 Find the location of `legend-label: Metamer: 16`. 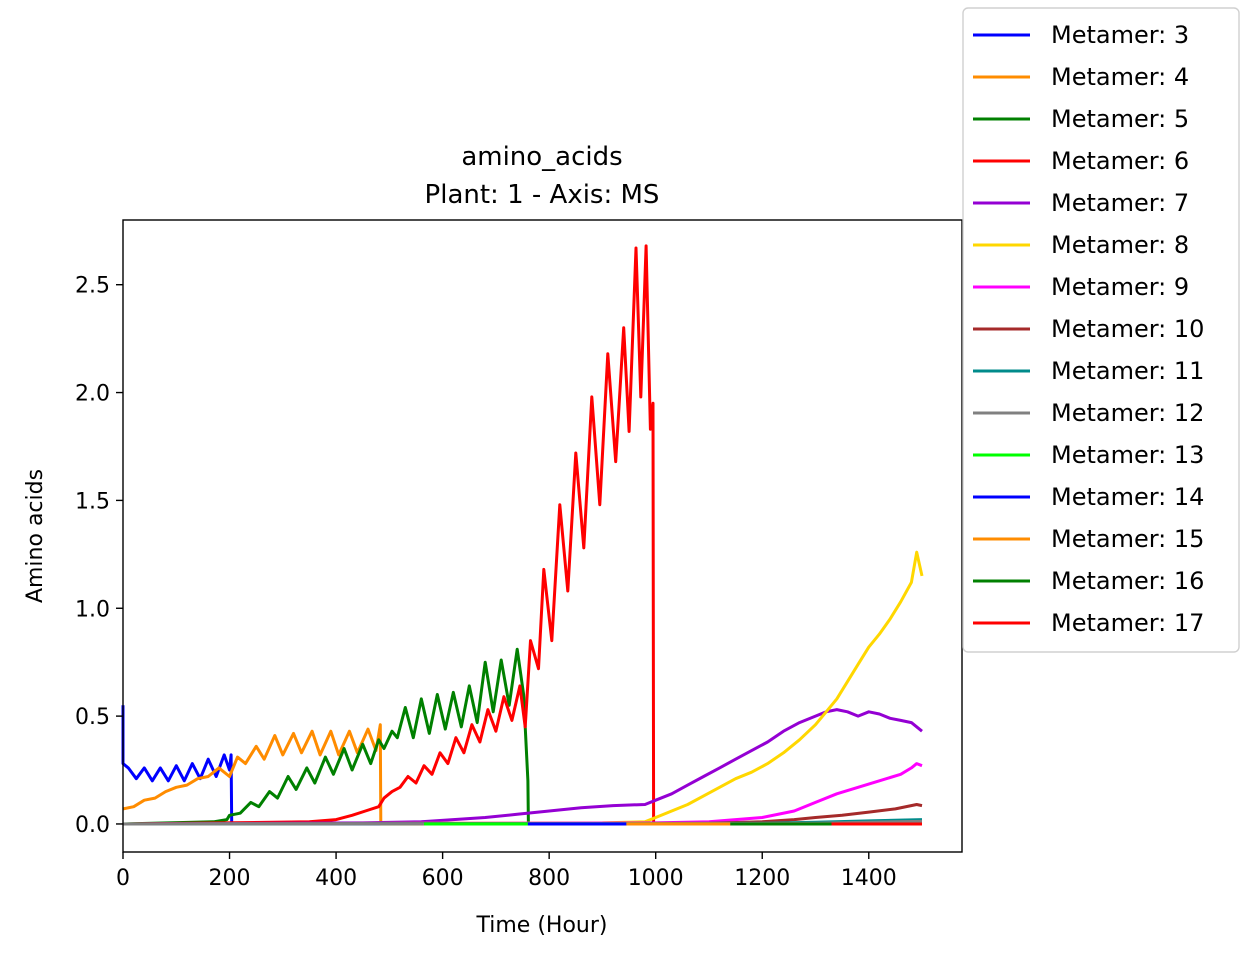

legend-label: Metamer: 16 is located at coordinates (1127, 581).